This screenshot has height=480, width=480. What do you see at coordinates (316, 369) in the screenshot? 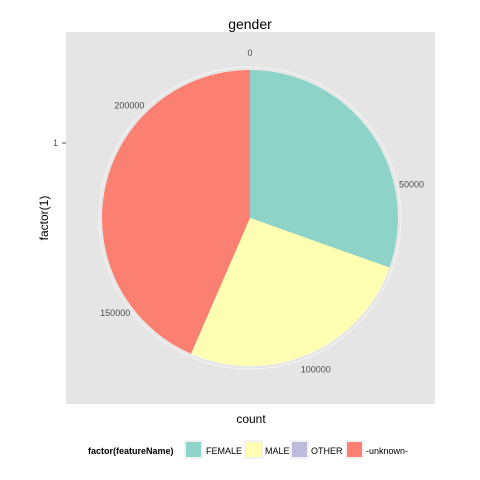
I see `count-tick-label: 100000` at bounding box center [316, 369].